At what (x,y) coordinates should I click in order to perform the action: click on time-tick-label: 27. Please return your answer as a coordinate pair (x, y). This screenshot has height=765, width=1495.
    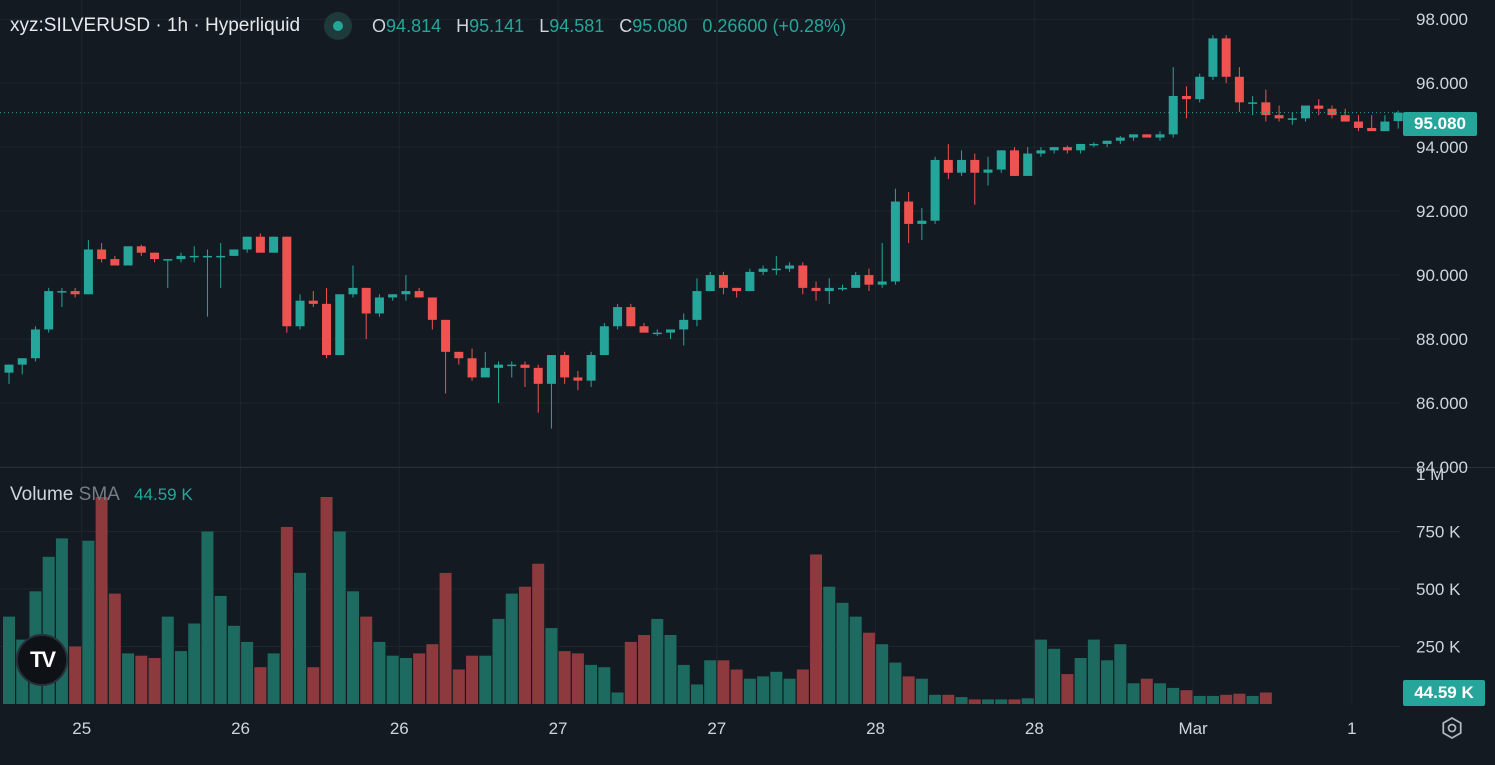
    Looking at the image, I should click on (716, 728).